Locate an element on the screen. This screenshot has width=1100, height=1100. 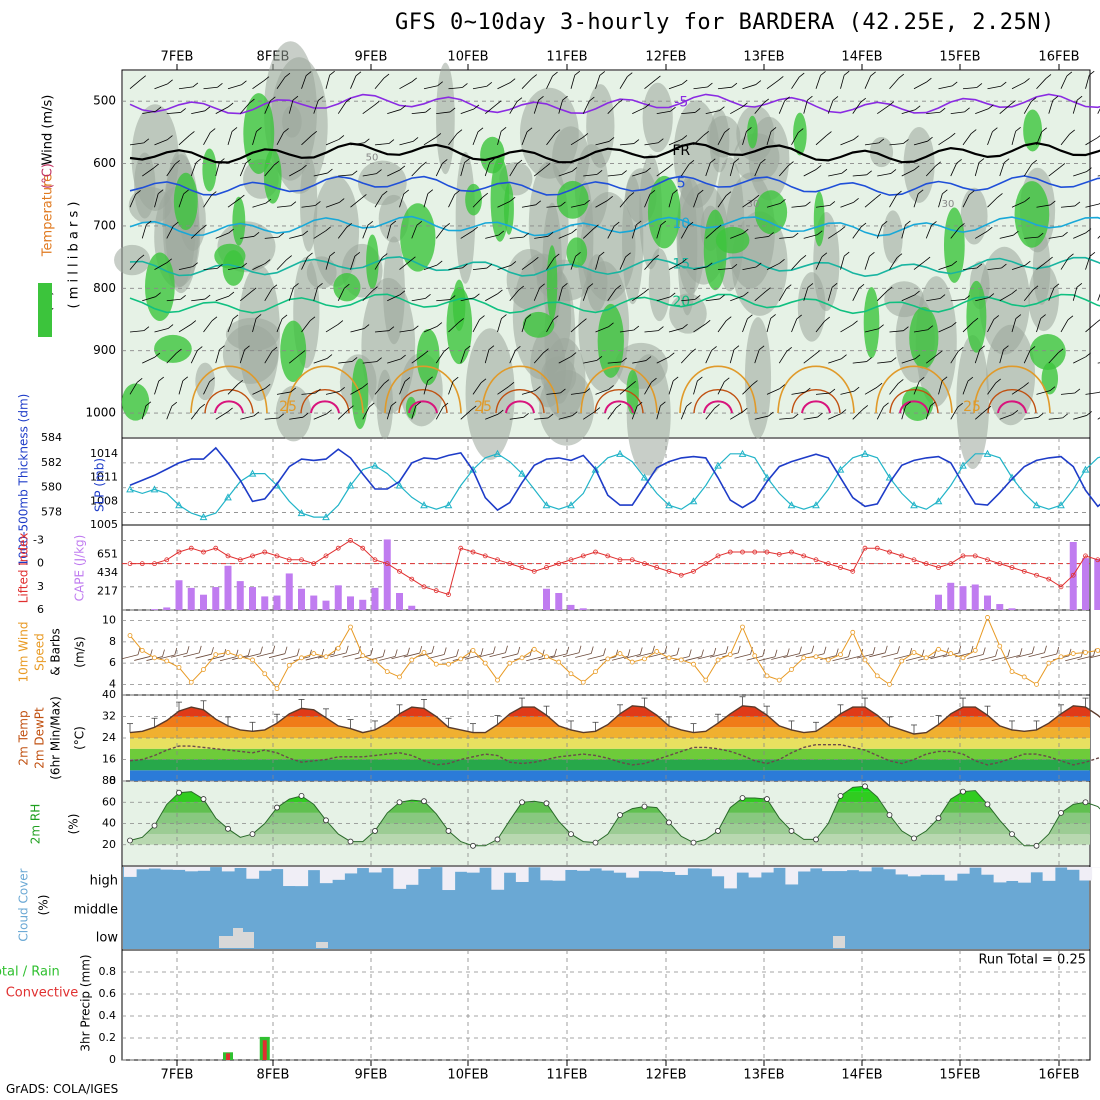
rh-moist-area is located at coordinates (696, 154).